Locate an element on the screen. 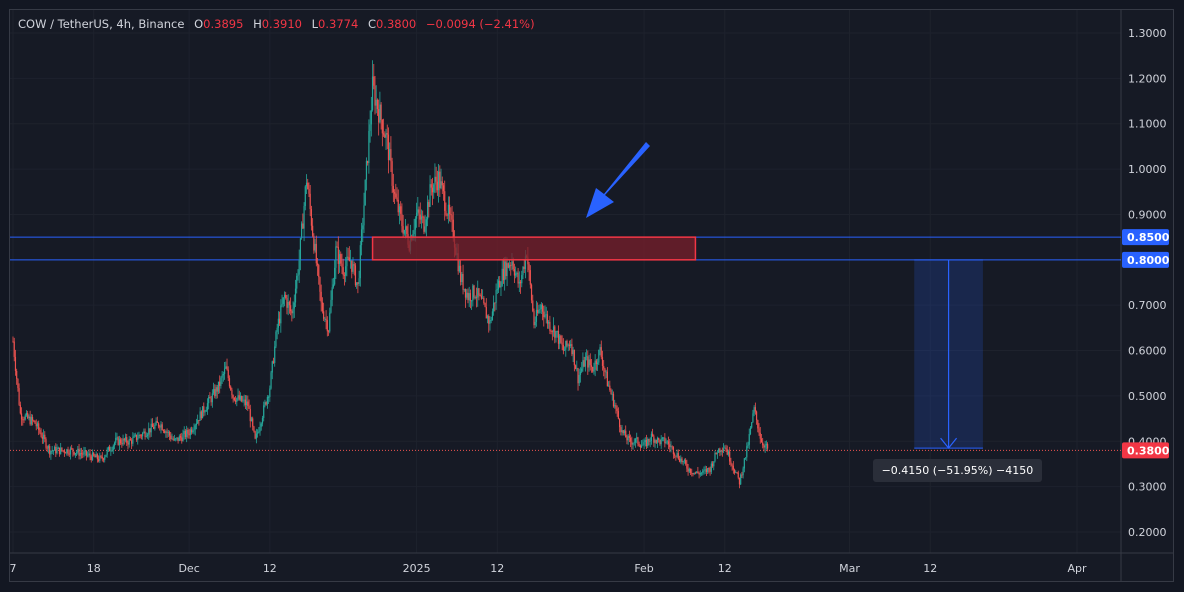 This screenshot has width=1184, height=592. price-tick-label: 0.2000 is located at coordinates (1147, 532).